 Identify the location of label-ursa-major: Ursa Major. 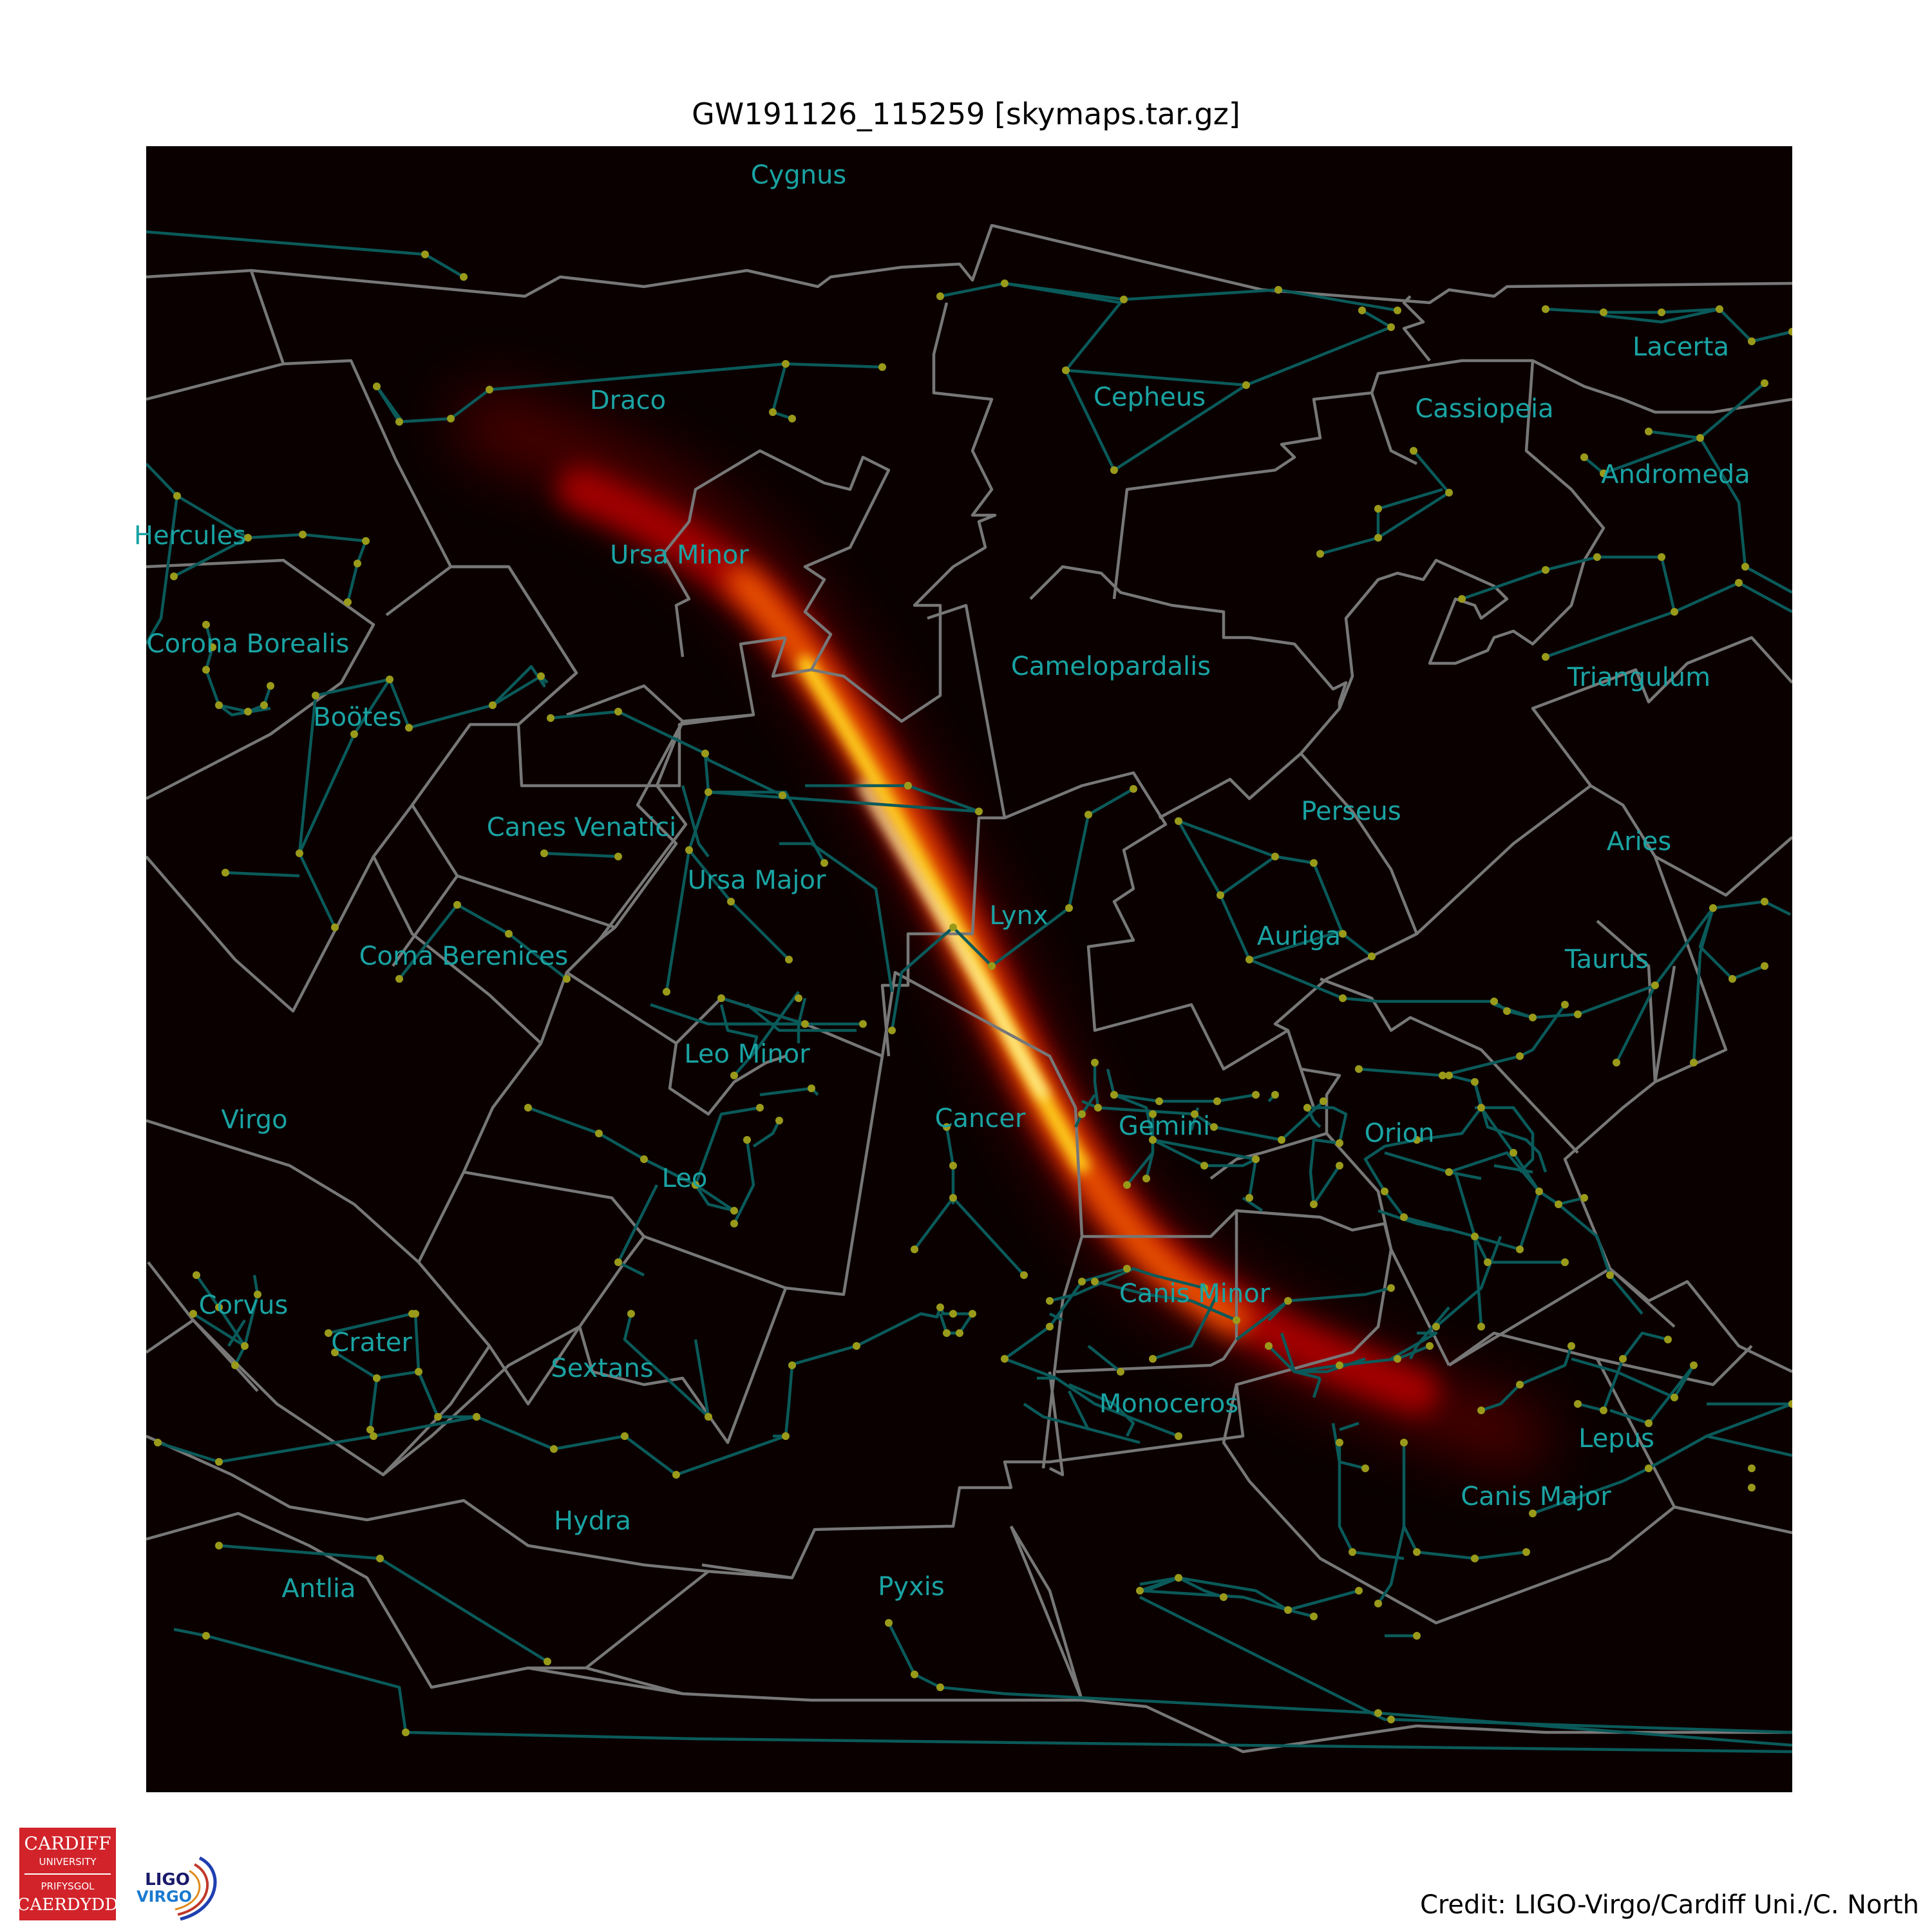
(757, 880).